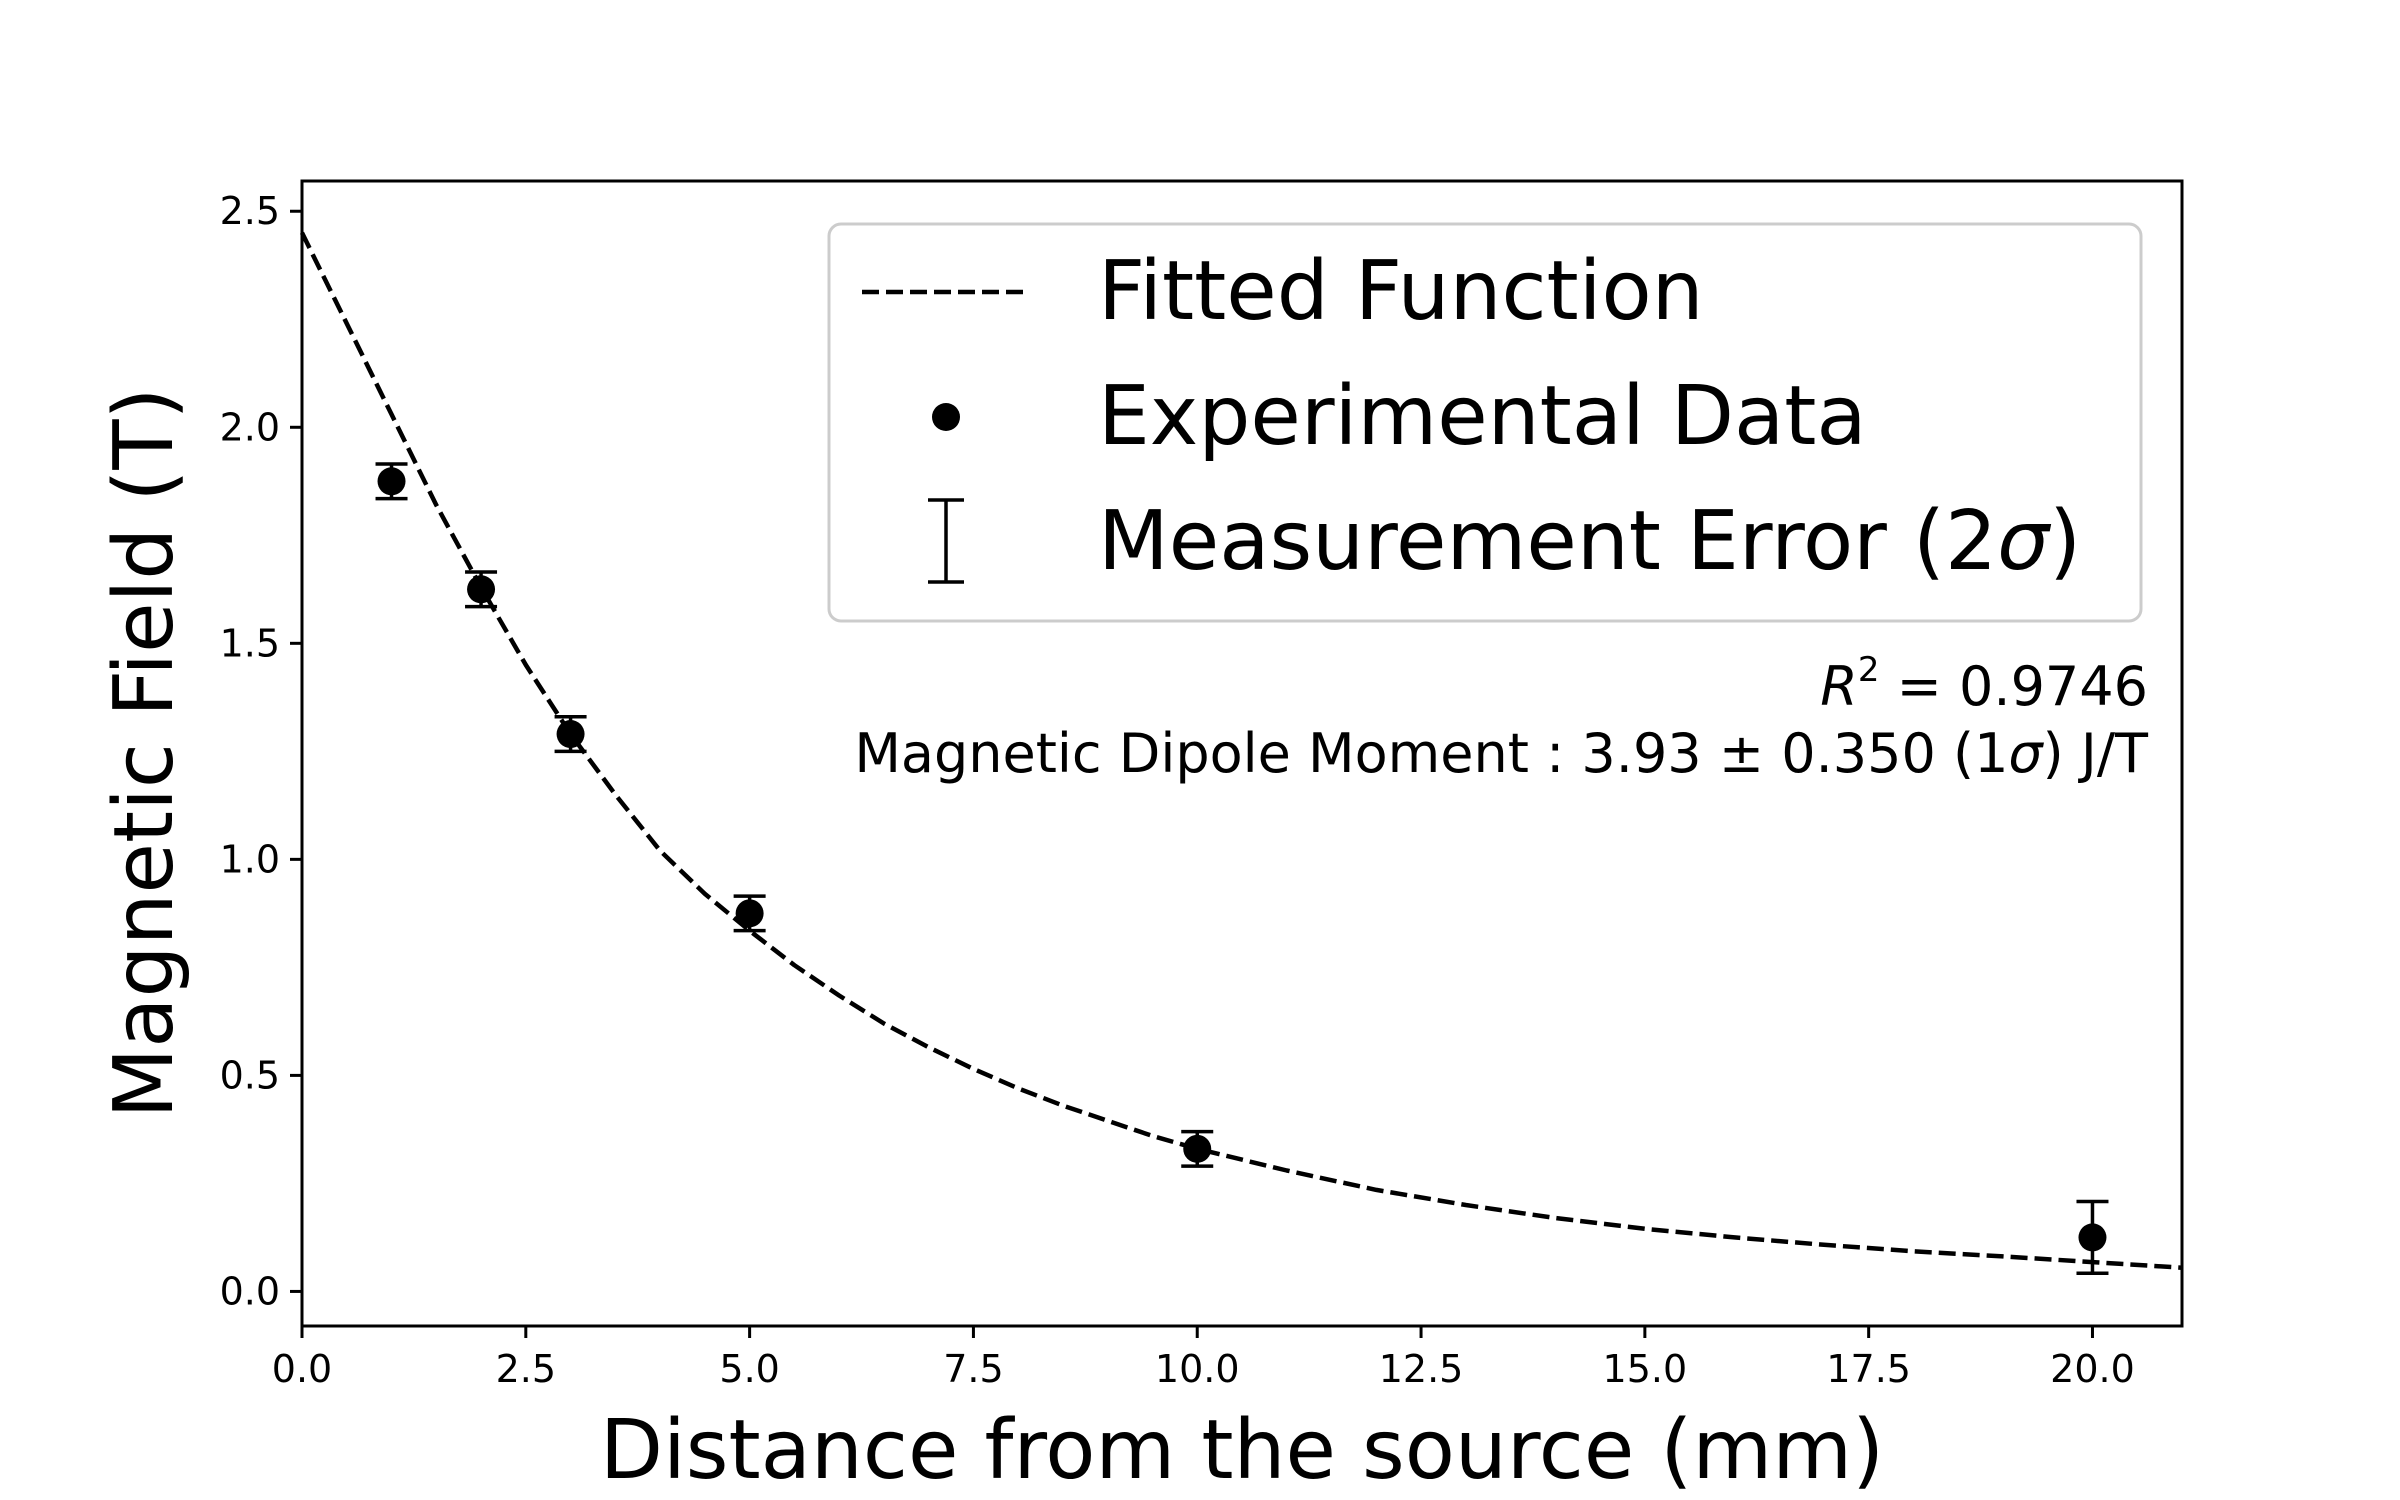 The height and width of the screenshot is (1500, 2400). Describe the element at coordinates (1197, 1369) in the screenshot. I see `x-tick-label: 10.0` at that location.